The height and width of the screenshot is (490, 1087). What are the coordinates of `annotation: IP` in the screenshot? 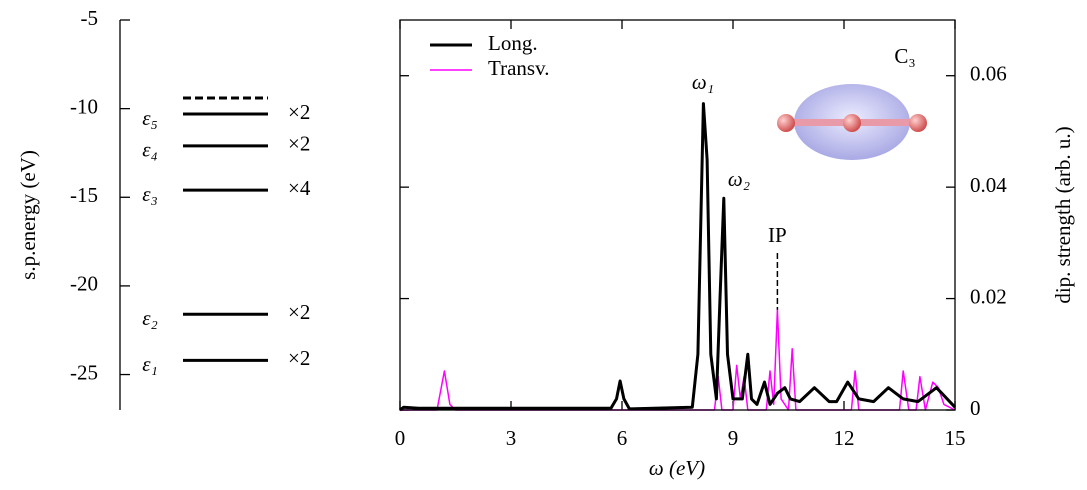 It's located at (777, 235).